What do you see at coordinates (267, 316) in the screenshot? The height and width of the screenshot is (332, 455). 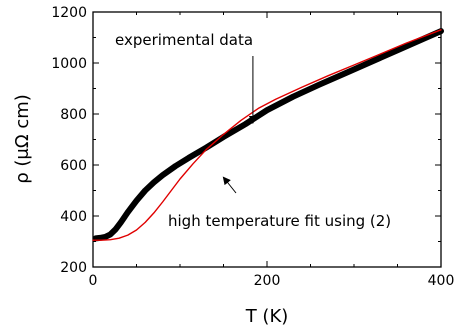 I see `x-axis-label: T (K)` at bounding box center [267, 316].